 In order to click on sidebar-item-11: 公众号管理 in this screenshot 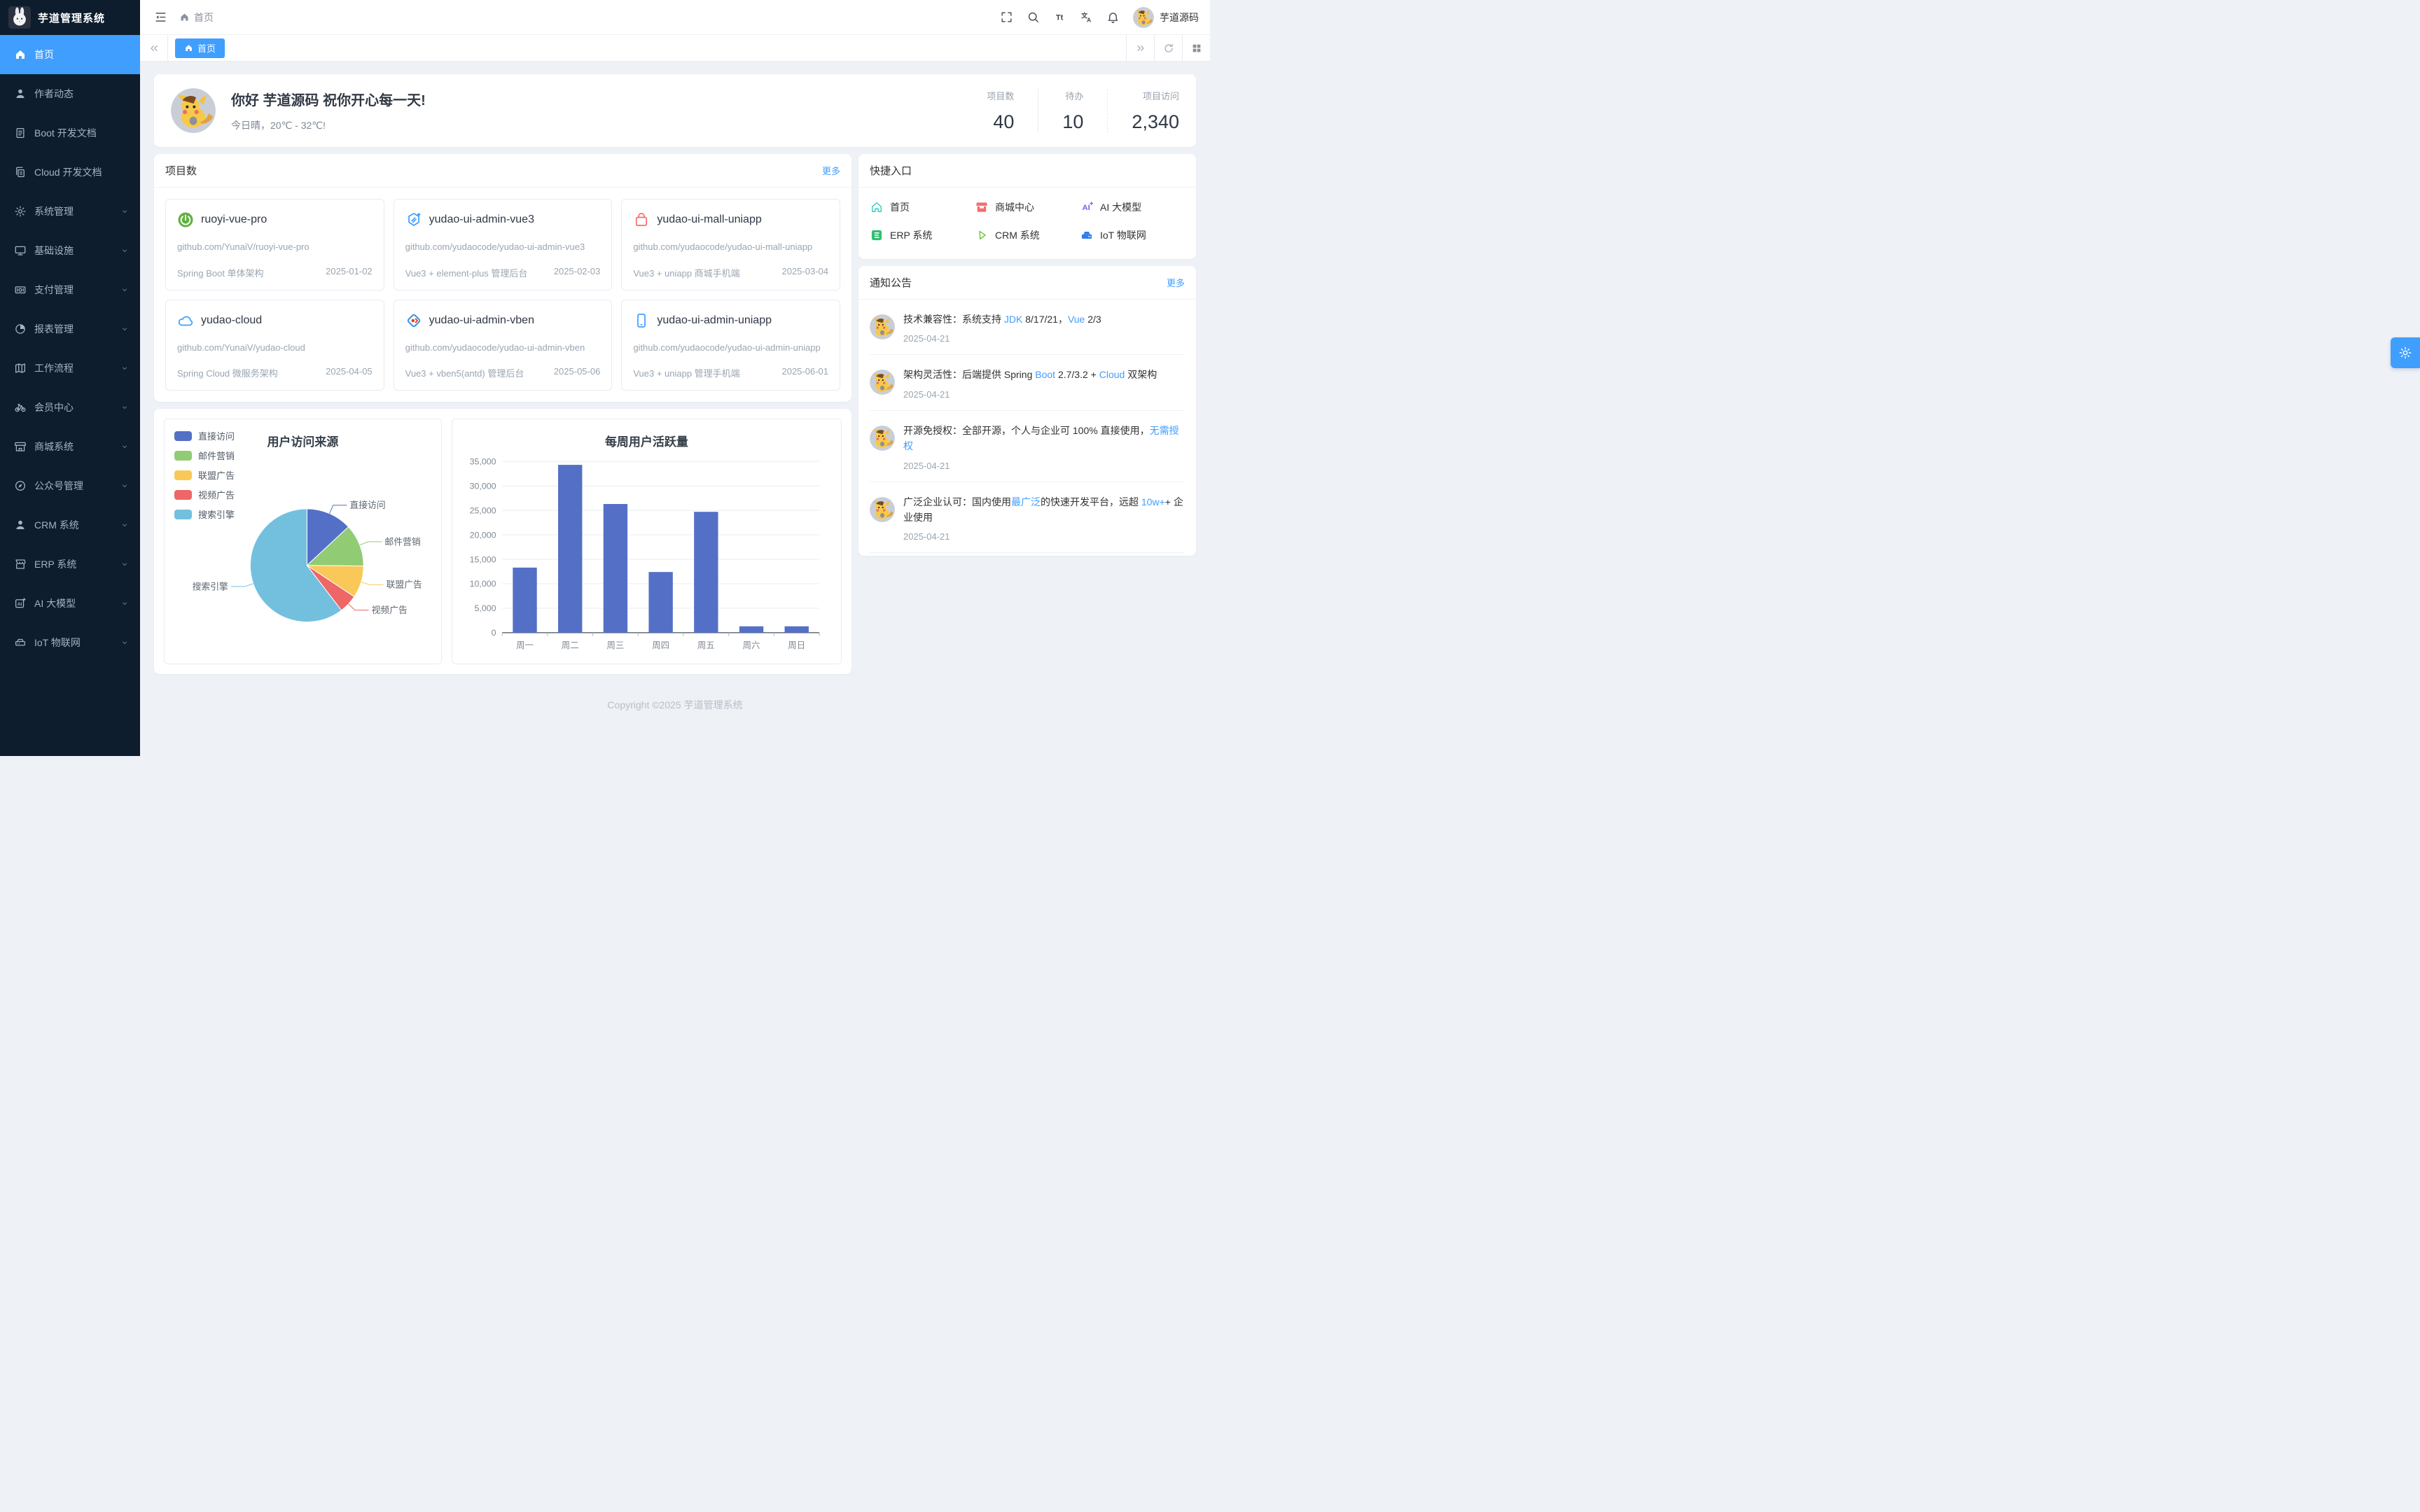, I will do `click(70, 485)`.